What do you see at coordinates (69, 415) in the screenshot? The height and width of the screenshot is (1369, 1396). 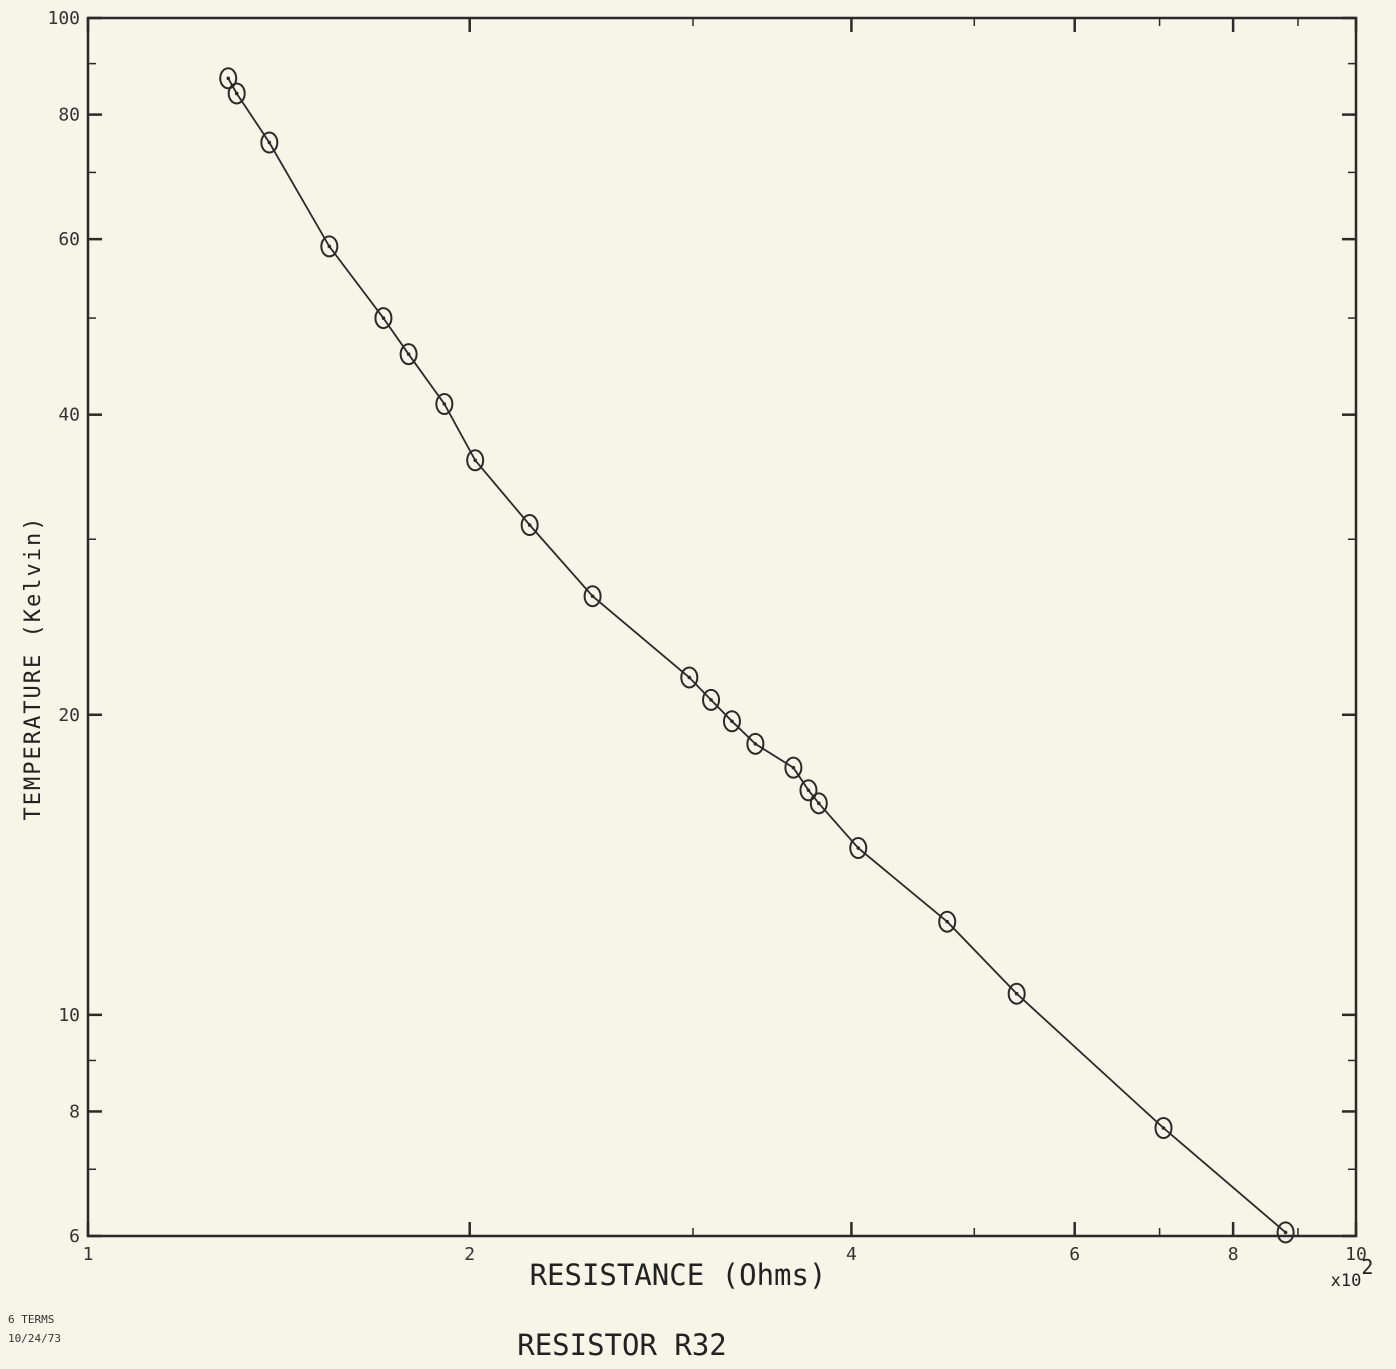 I see `y-tick-label: 40` at bounding box center [69, 415].